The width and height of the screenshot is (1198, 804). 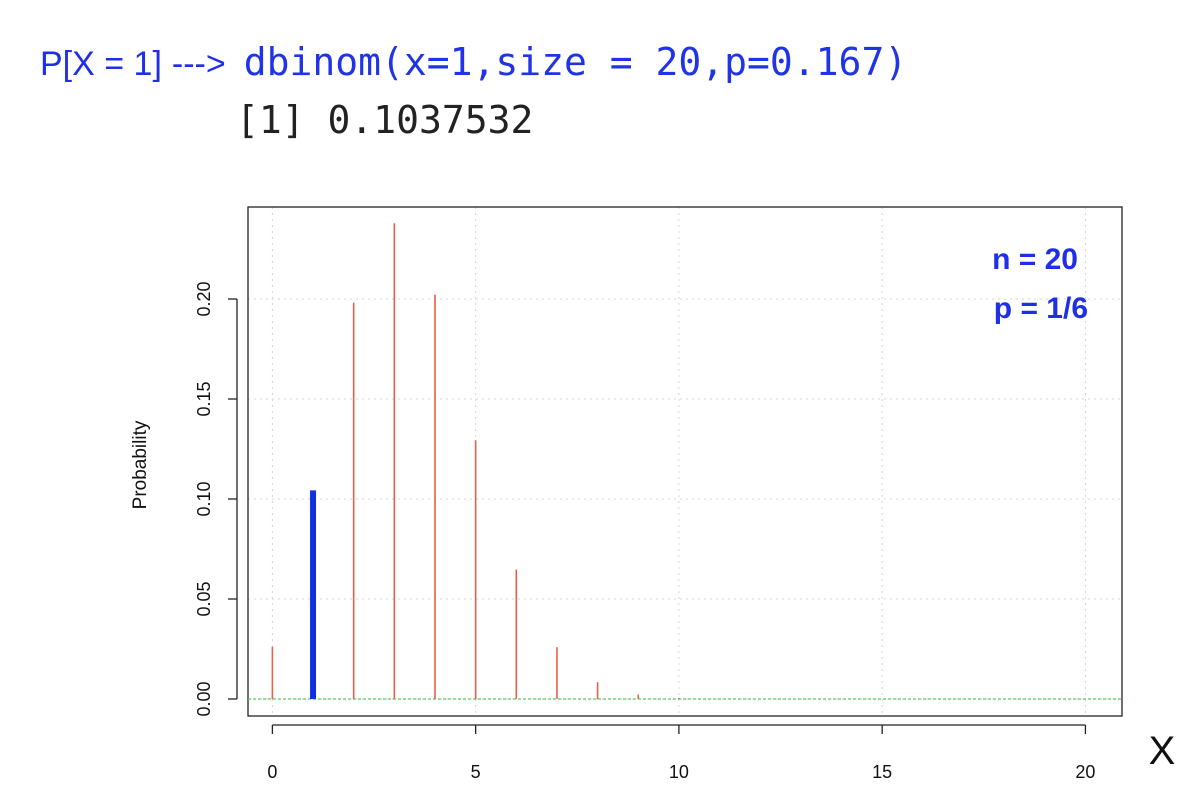 I want to click on annotation-n: n = 20, so click(x=1035, y=259).